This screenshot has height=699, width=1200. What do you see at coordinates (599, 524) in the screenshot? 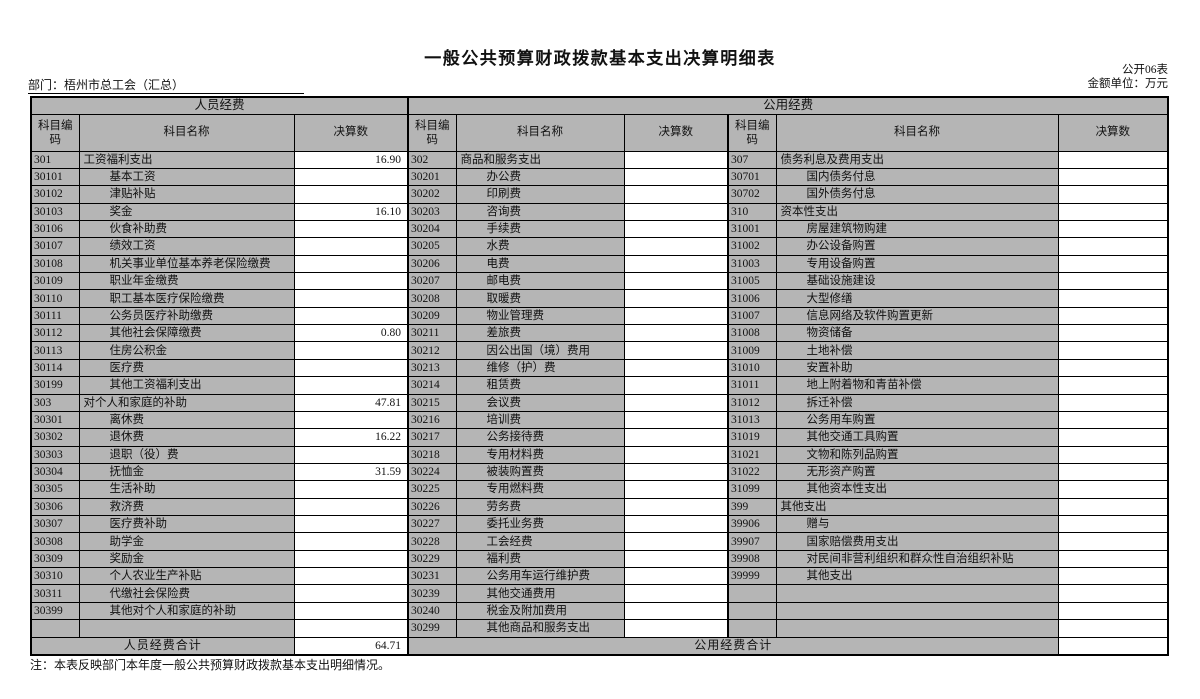
I see `table-row: 30307 医疗费补助 30227 委托业务费 39906 赠与` at bounding box center [599, 524].